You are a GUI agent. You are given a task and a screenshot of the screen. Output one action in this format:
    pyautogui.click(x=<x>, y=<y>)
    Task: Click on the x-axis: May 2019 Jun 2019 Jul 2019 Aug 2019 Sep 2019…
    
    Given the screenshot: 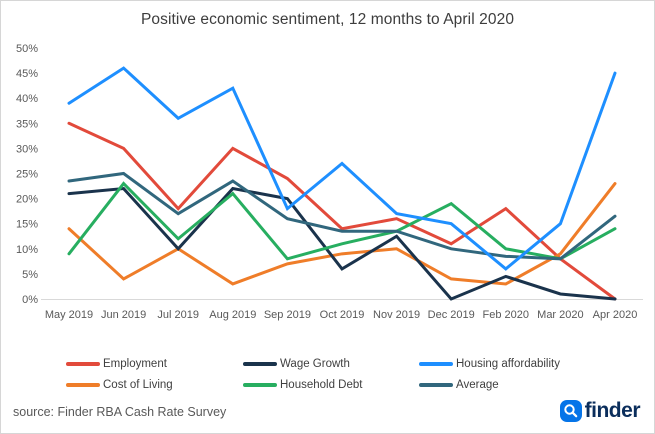 What is the action you would take?
    pyautogui.click(x=341, y=315)
    